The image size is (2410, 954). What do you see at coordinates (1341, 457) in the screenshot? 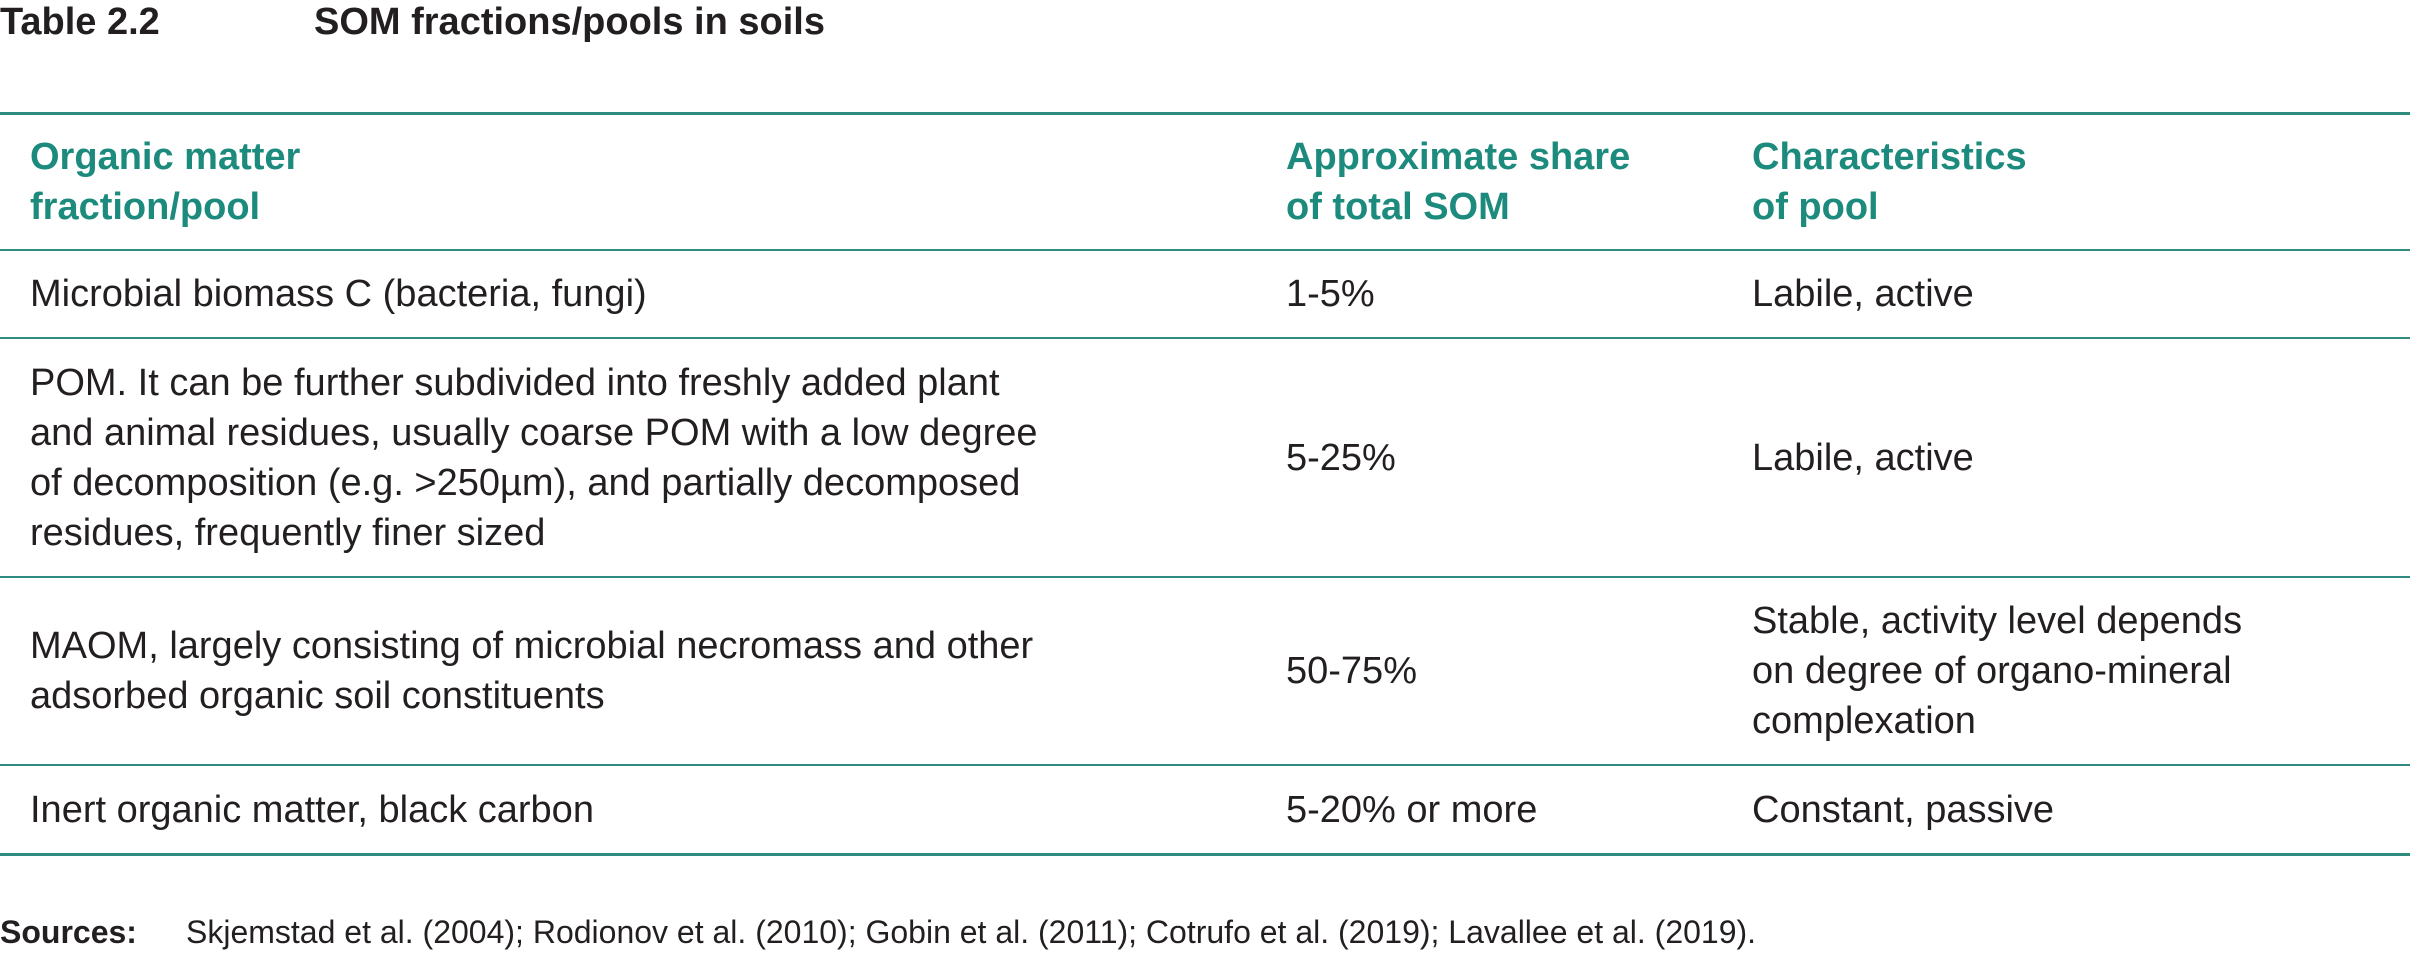
I see `cell-share: 5-25%` at bounding box center [1341, 457].